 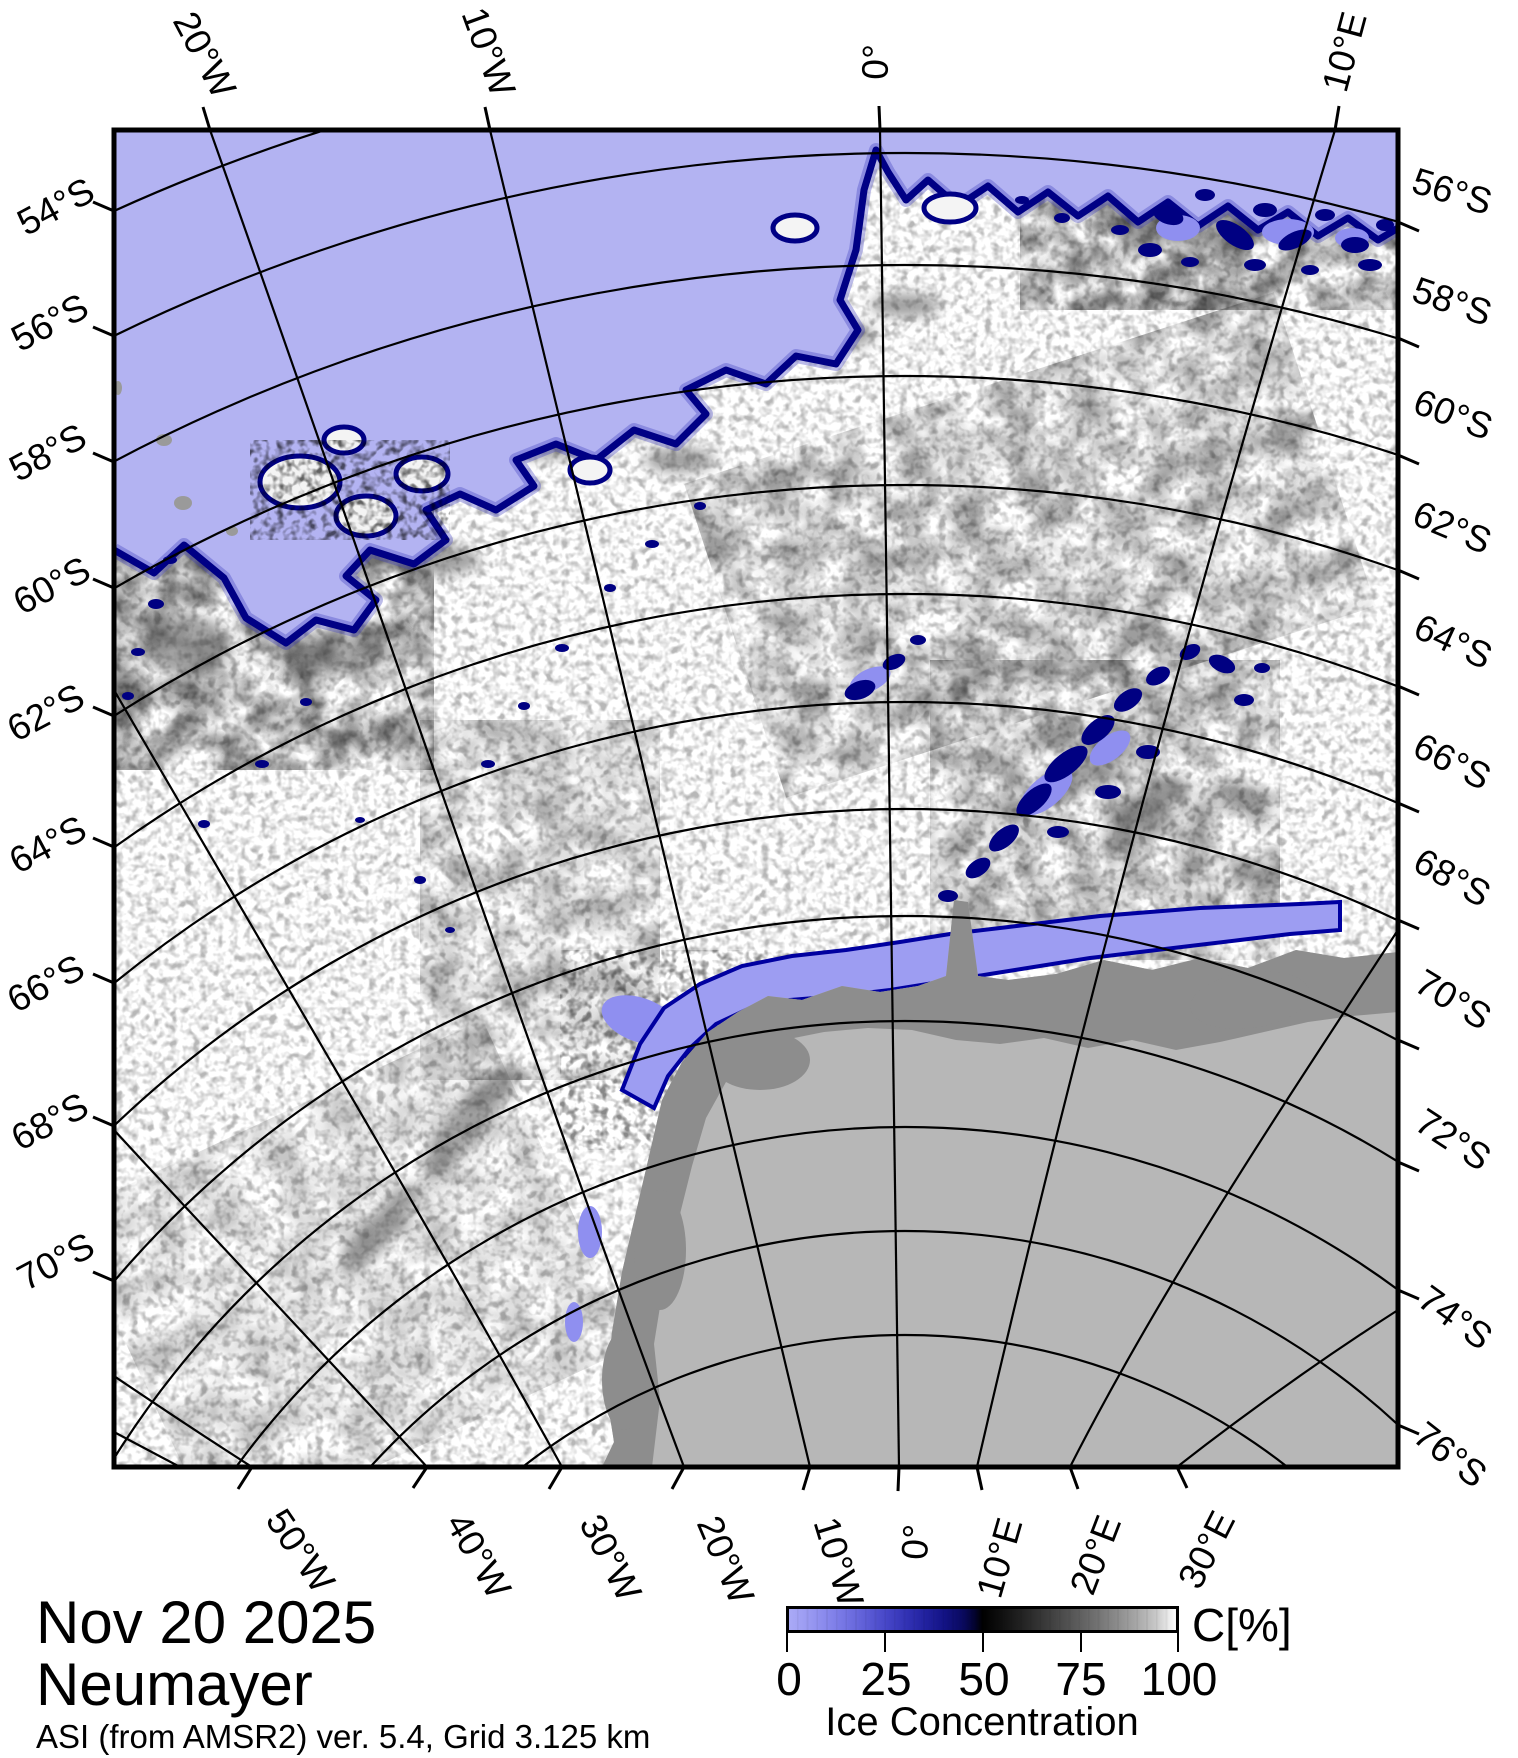 What do you see at coordinates (915, 1542) in the screenshot?
I see `lon-label-bottom-0: 0°` at bounding box center [915, 1542].